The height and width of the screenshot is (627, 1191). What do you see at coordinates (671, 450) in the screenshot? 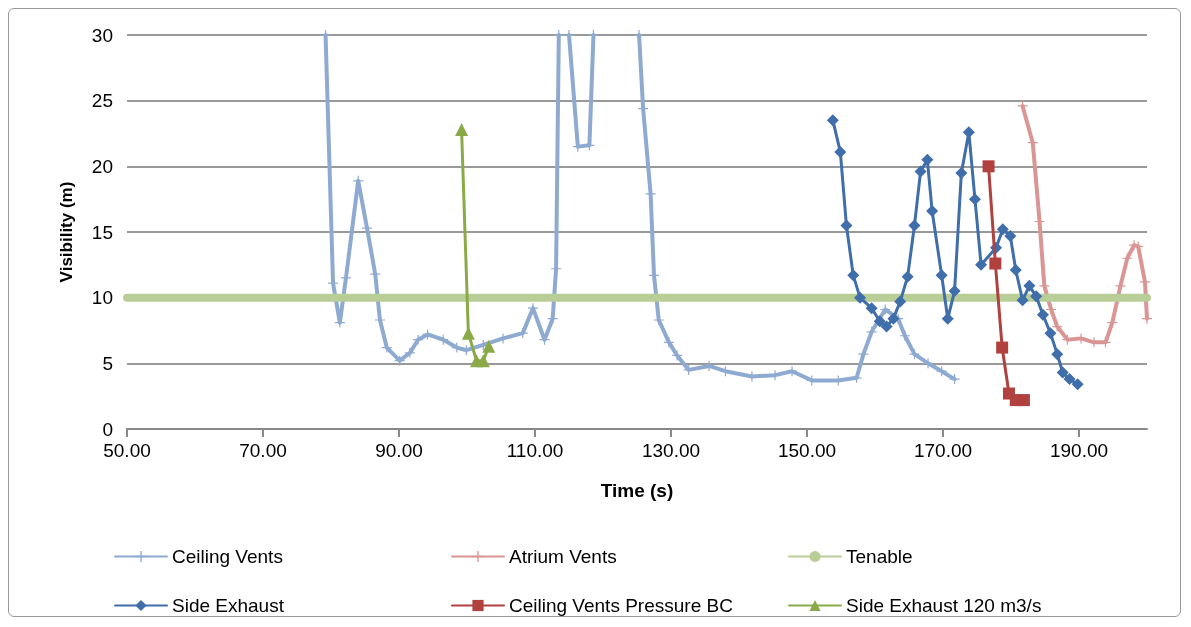
I see `x-tick-label: 130.00` at bounding box center [671, 450].